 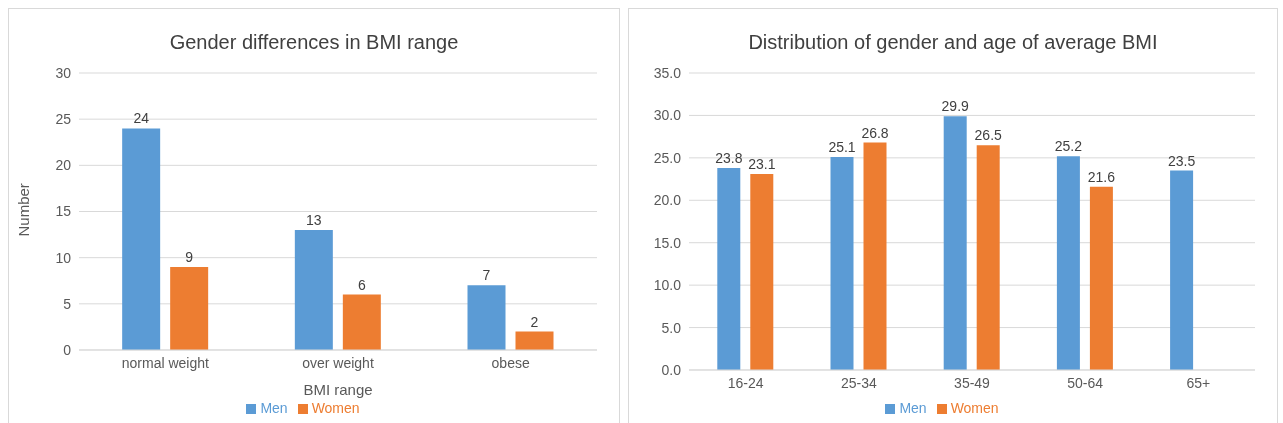 What do you see at coordinates (1198, 382) in the screenshot?
I see `x-tick-label: 65+` at bounding box center [1198, 382].